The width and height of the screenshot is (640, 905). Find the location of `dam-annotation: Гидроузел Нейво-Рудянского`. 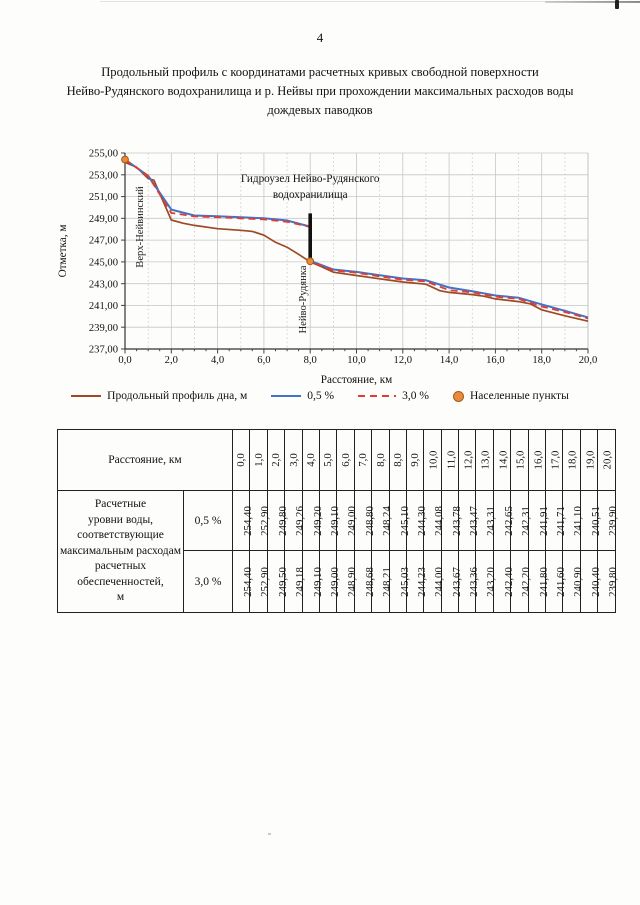

dam-annotation: Гидроузел Нейво-Рудянского is located at coordinates (310, 179).